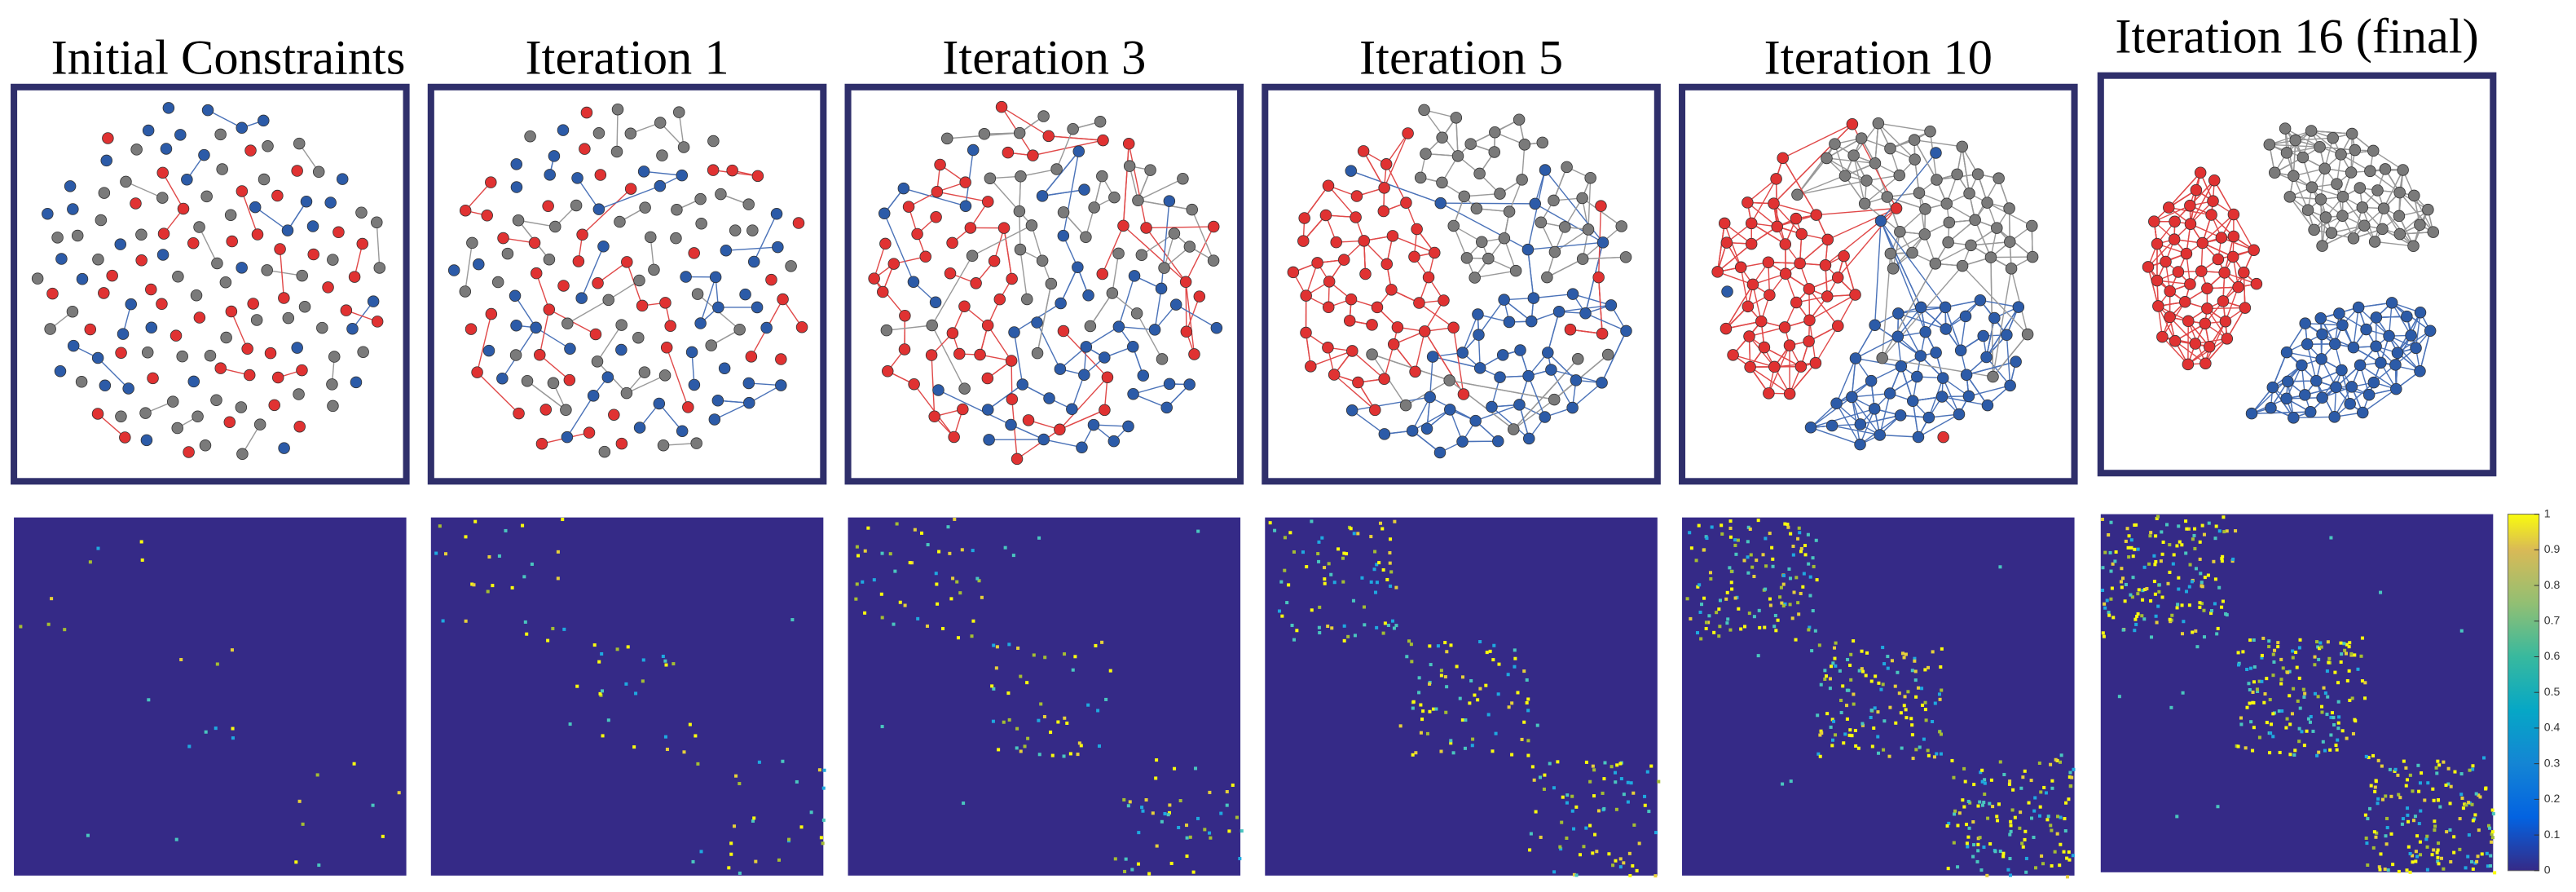 The height and width of the screenshot is (892, 2576). What do you see at coordinates (1045, 697) in the screenshot?
I see `matrix` at bounding box center [1045, 697].